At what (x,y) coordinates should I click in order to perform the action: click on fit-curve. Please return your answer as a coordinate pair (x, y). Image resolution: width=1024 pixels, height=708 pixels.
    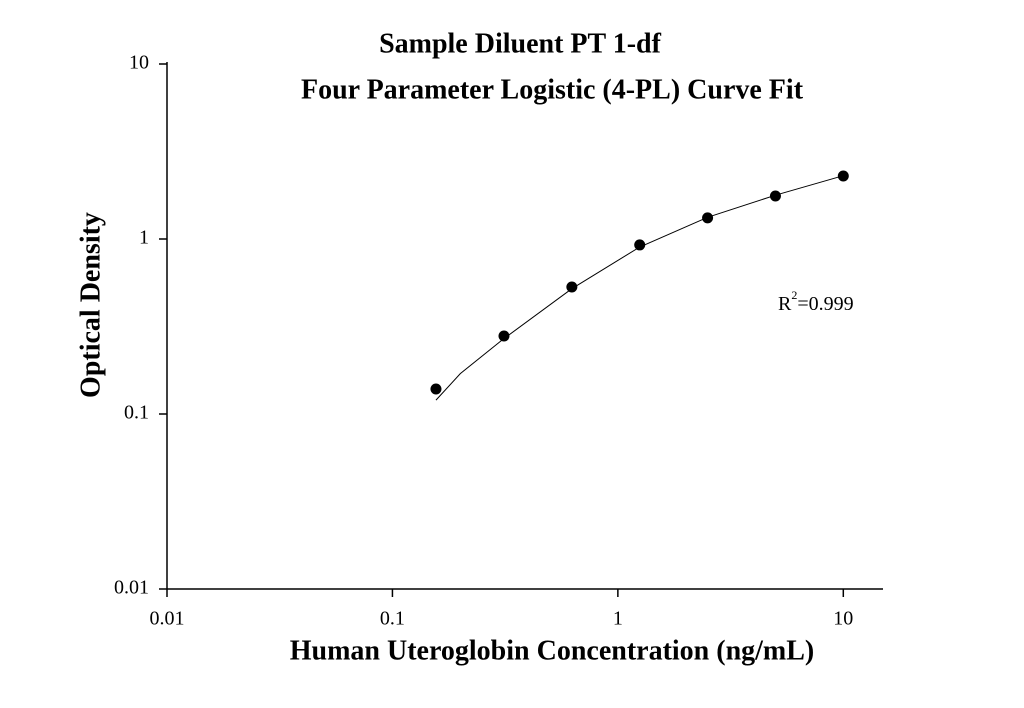
    Looking at the image, I should click on (639, 288).